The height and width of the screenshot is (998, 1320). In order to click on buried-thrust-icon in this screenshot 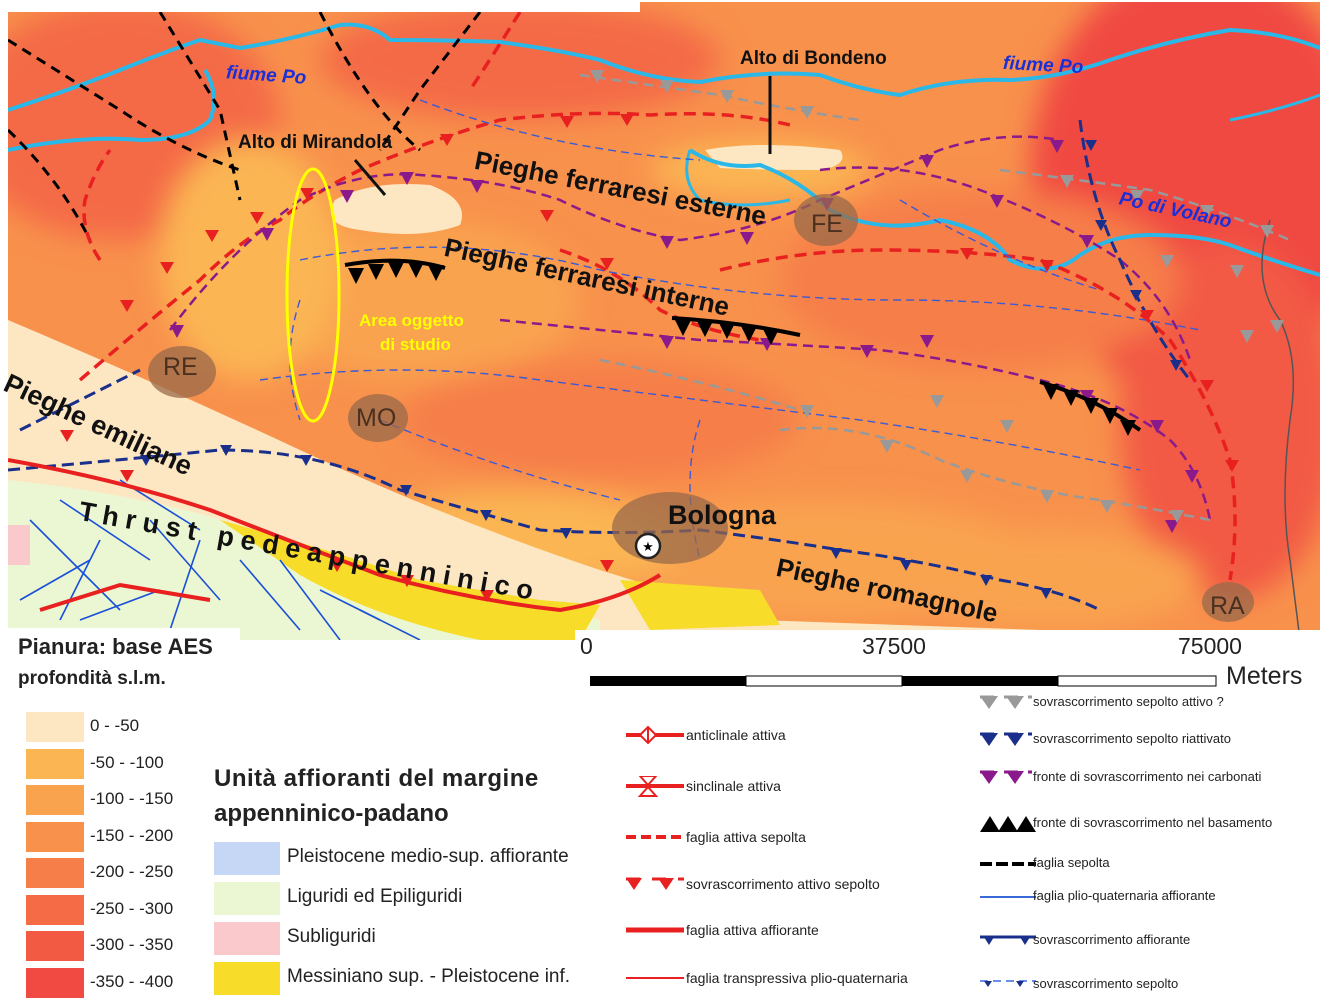, I will do `click(655, 883)`.